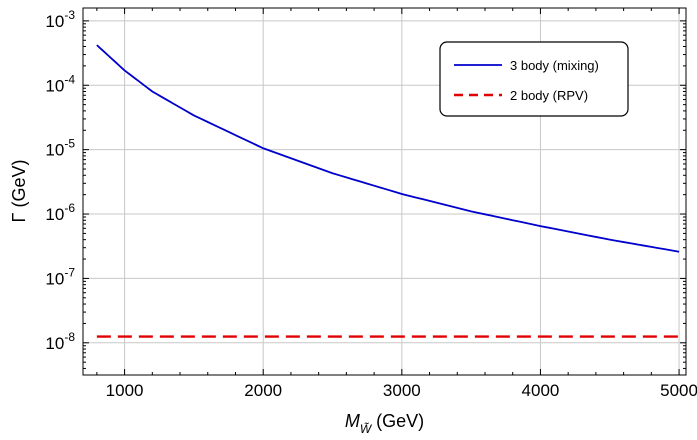  I want to click on y-axis-label: Γ (GeV), so click(19, 191).